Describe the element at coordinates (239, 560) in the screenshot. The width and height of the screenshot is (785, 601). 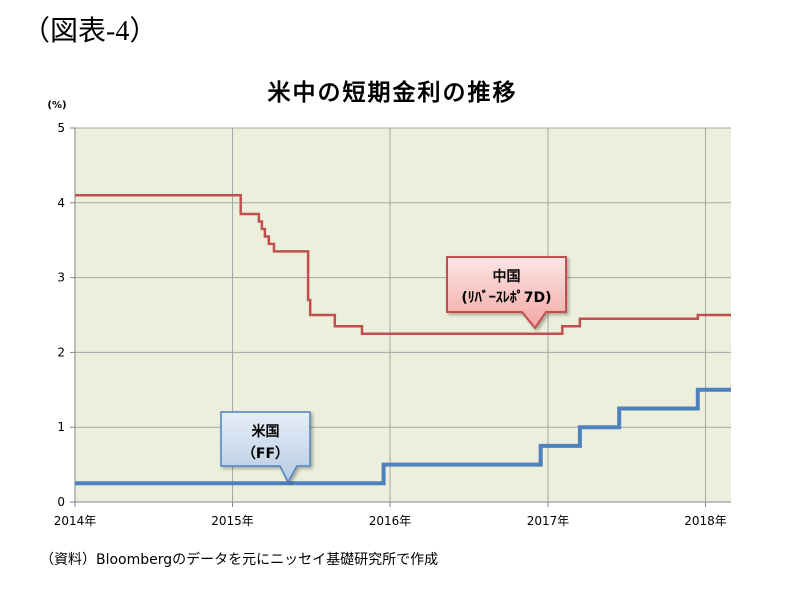
I see `source-note: （資料）Bloombergのデータを元にニッセイ基礎研究所で作成` at that location.